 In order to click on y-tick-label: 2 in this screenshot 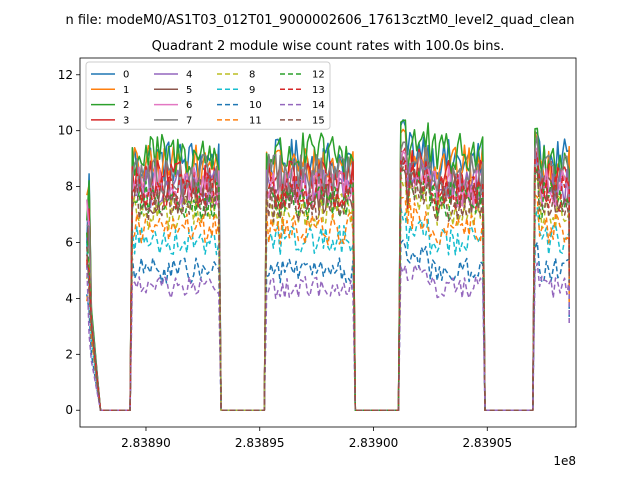, I will do `click(69, 354)`.